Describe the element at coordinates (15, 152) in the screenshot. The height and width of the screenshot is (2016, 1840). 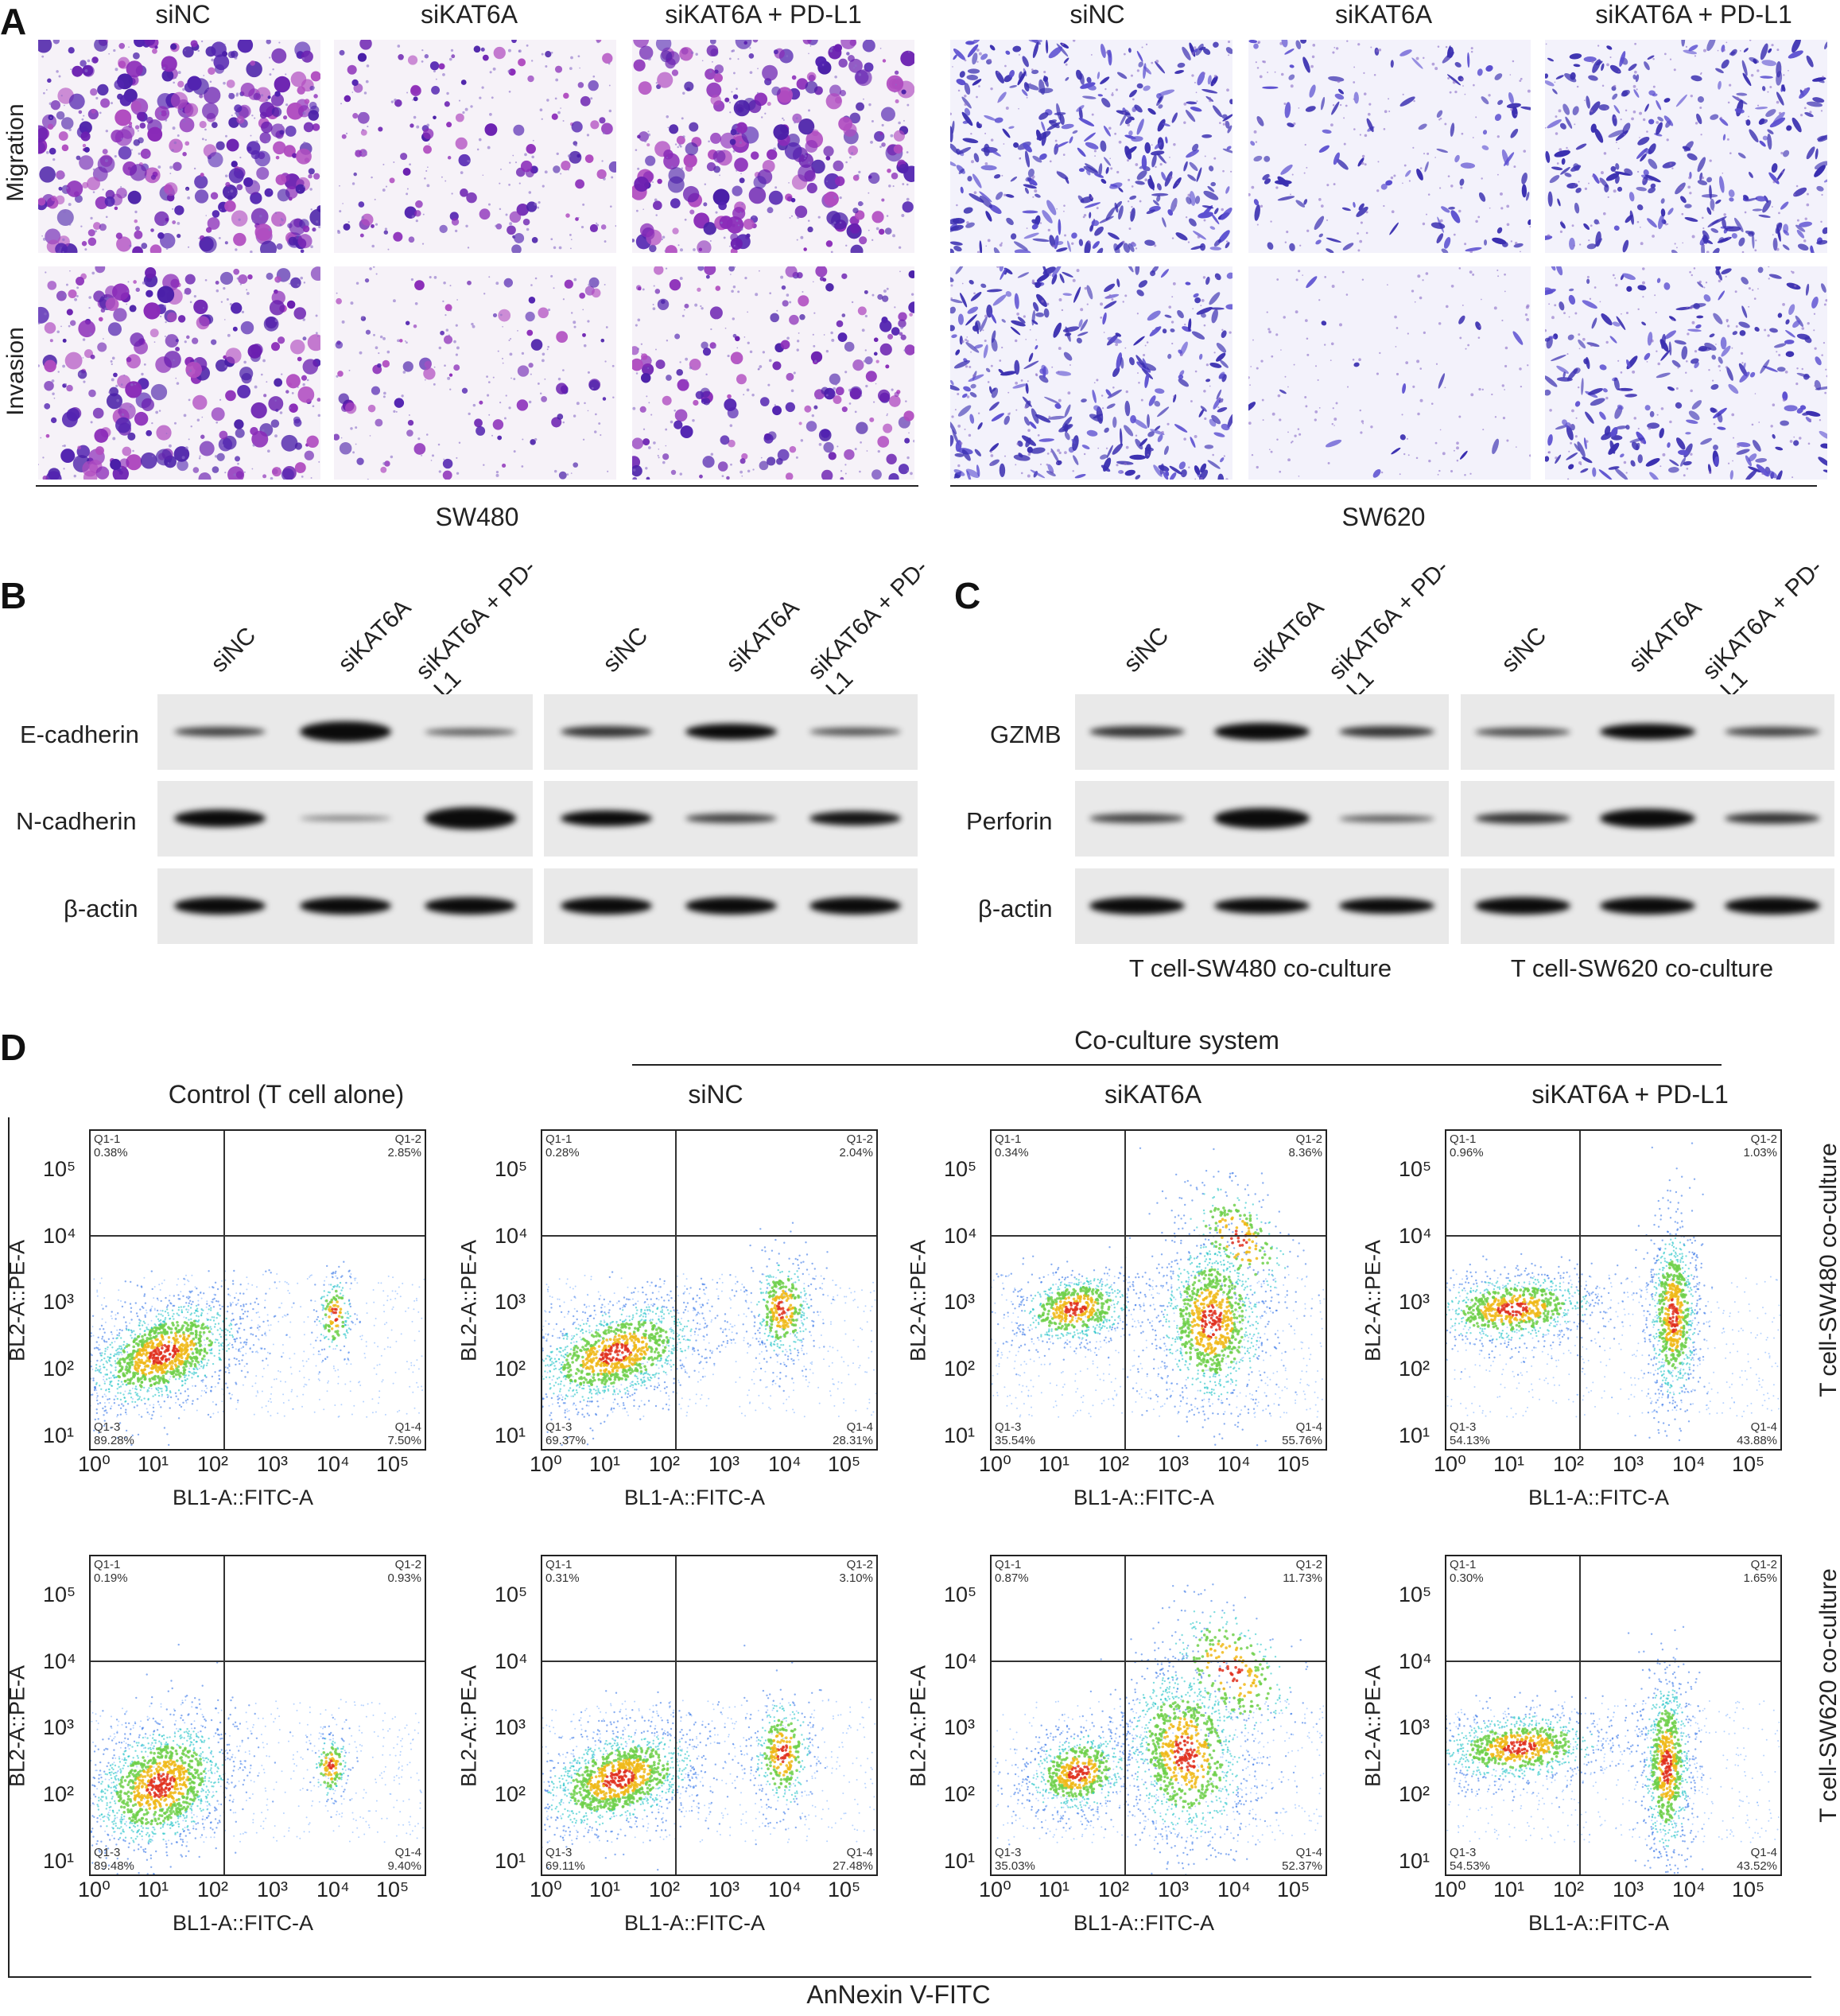
I see `a-row-migration: Migration` at that location.